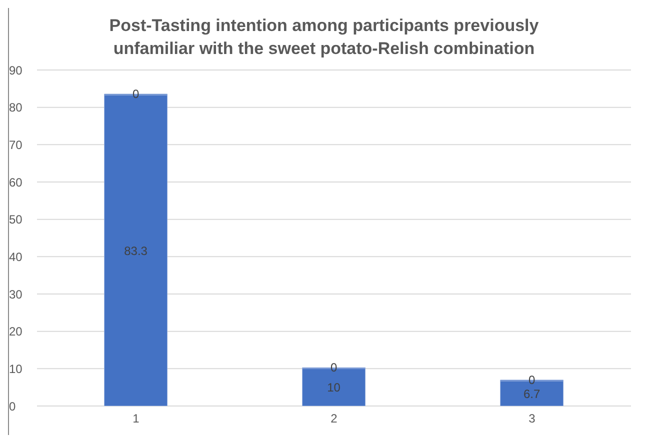  Describe the element at coordinates (16, 107) in the screenshot. I see `y-tick-label: 80` at that location.